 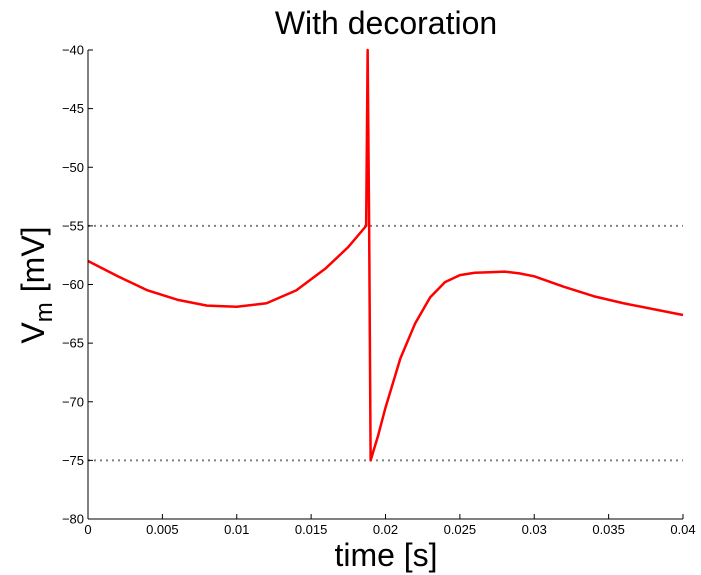 What do you see at coordinates (236, 529) in the screenshot?
I see `x-tick-label: 0.01` at bounding box center [236, 529].